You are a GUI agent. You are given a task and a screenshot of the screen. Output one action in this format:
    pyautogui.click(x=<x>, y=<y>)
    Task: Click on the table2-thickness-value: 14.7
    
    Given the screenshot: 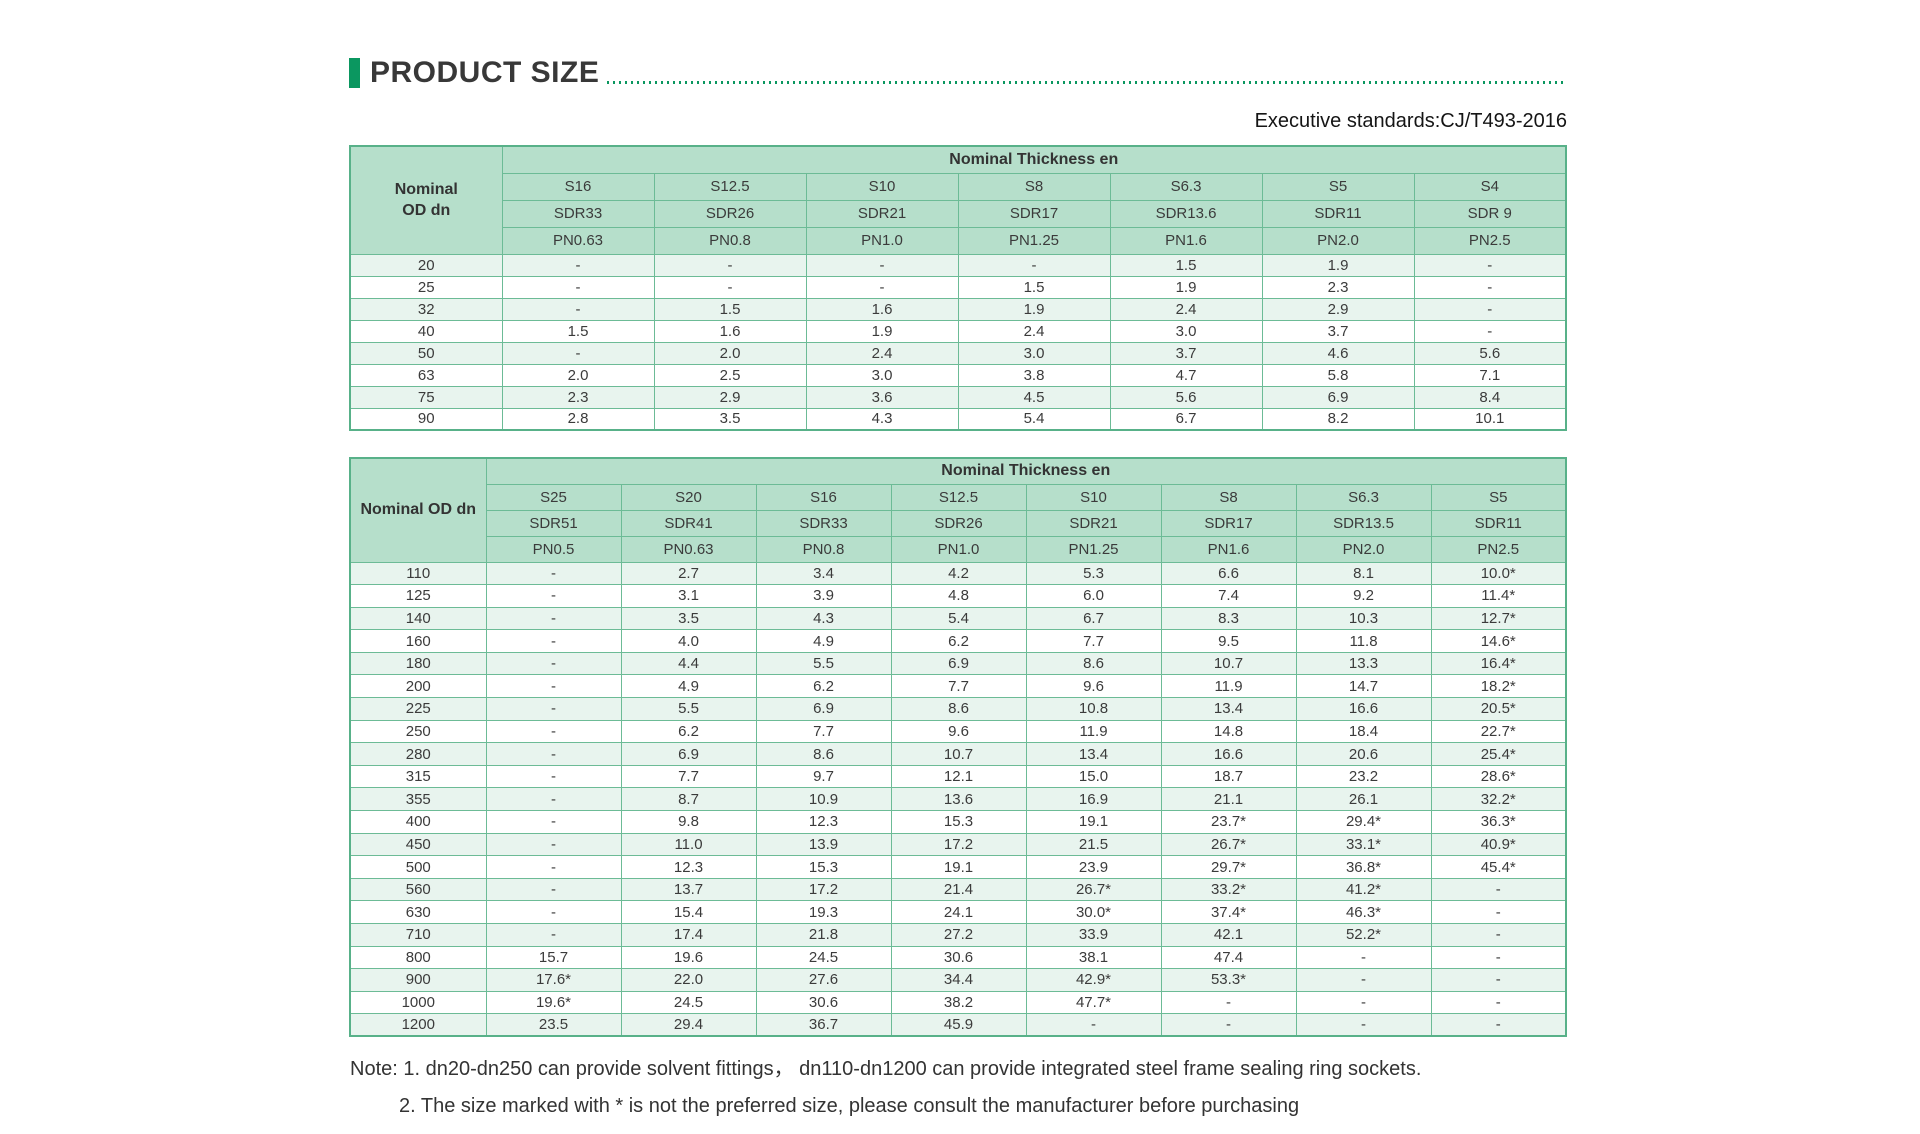 What is the action you would take?
    pyautogui.click(x=1363, y=686)
    